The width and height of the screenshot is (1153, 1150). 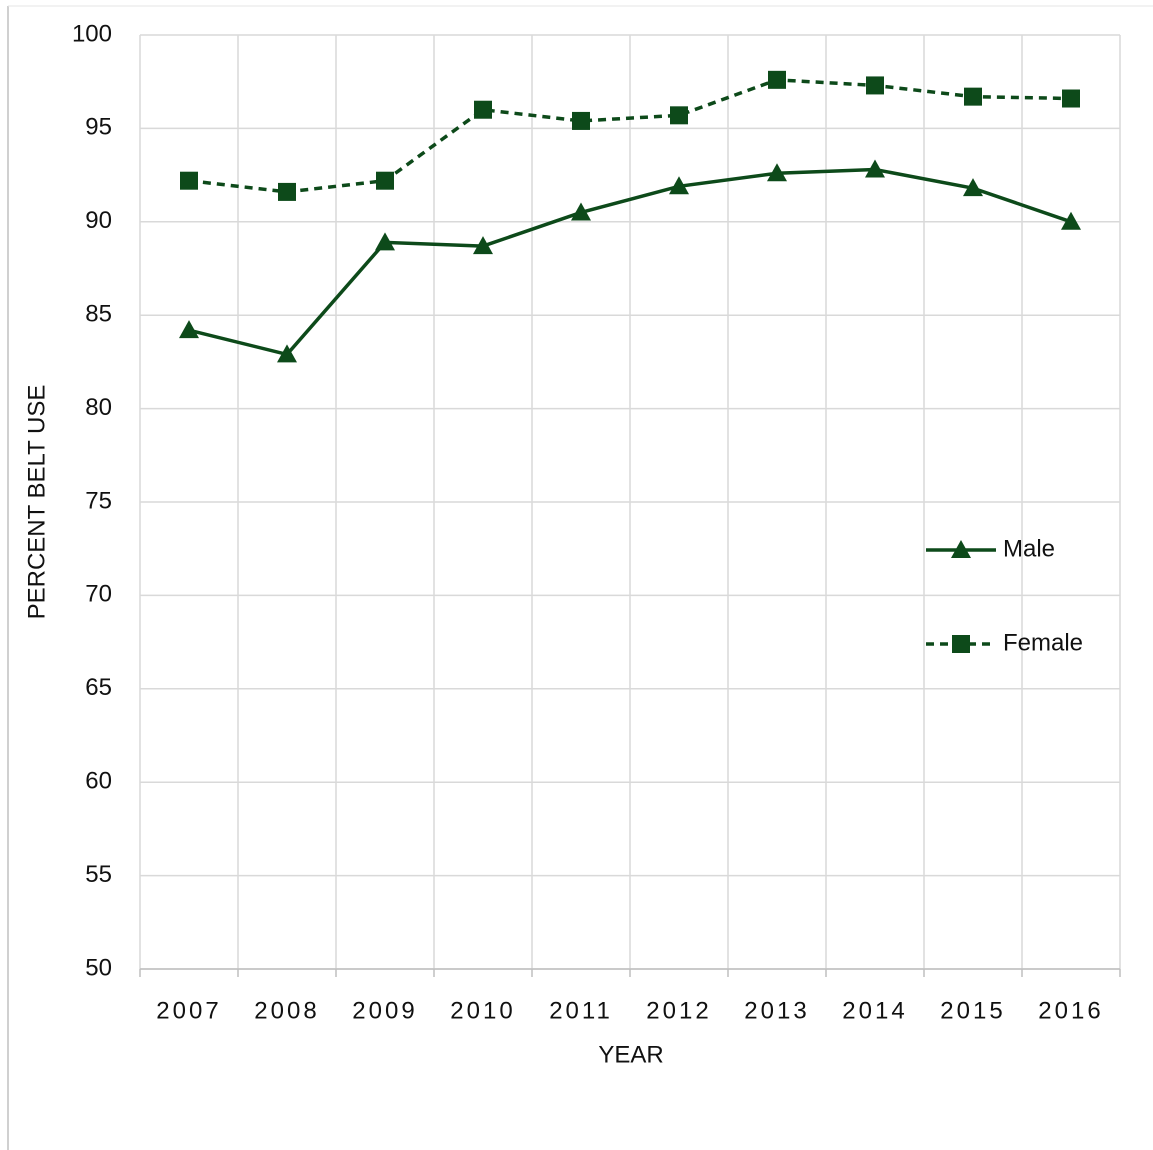 What do you see at coordinates (98, 220) in the screenshot?
I see `y-tick-label: 90` at bounding box center [98, 220].